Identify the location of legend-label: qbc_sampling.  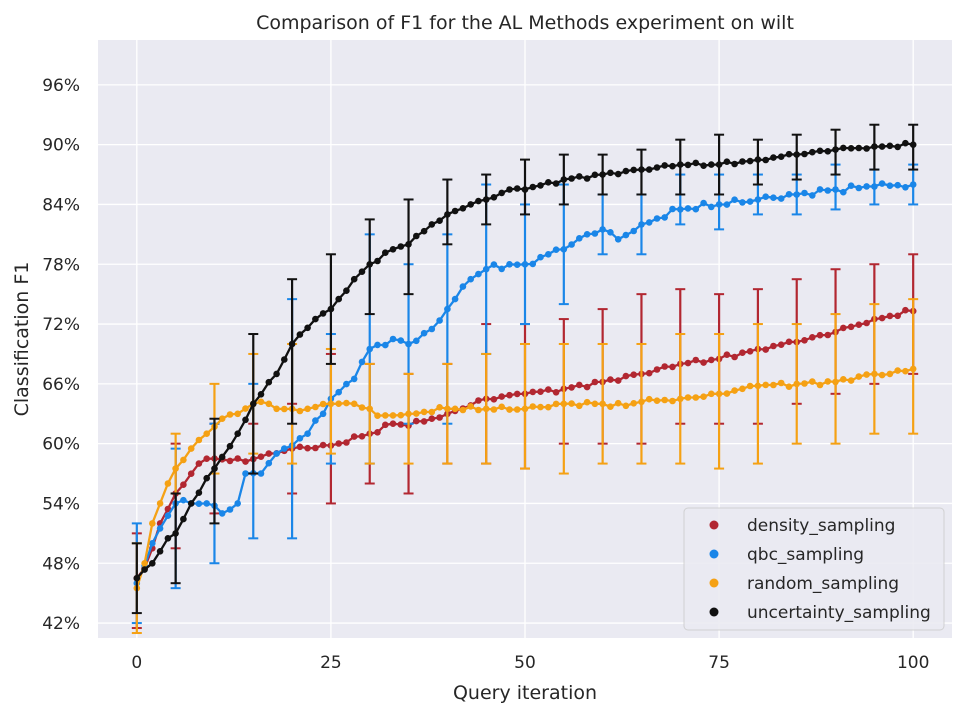
(805, 555).